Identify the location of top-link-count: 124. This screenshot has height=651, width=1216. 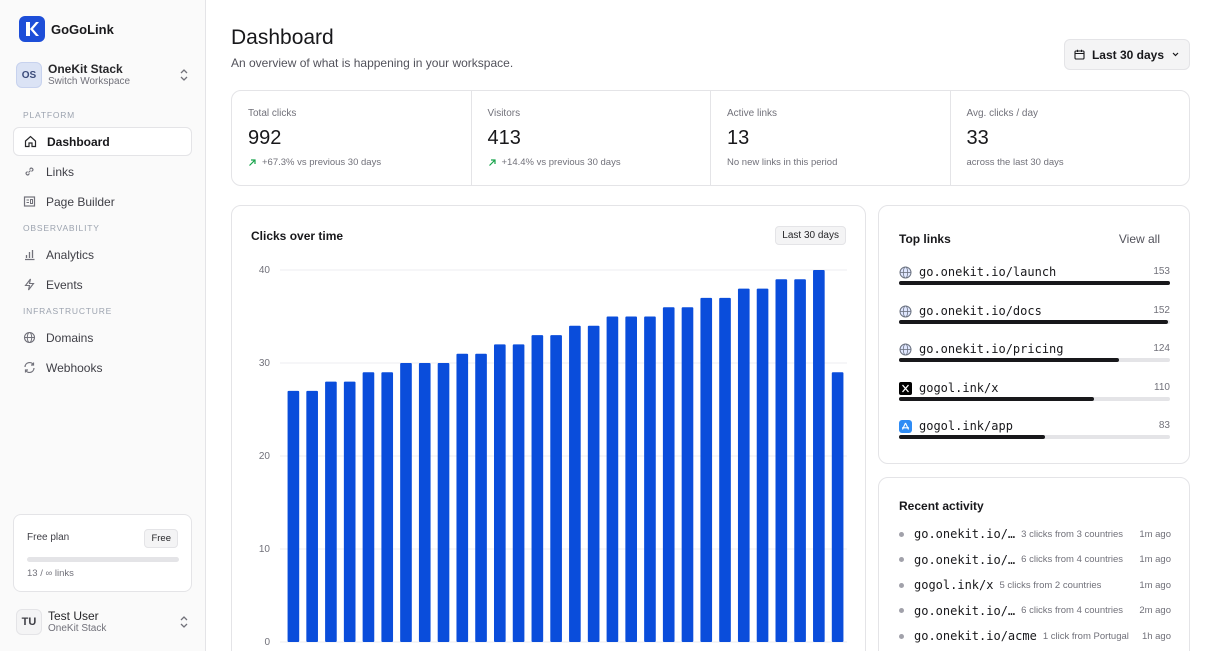
(1161, 348).